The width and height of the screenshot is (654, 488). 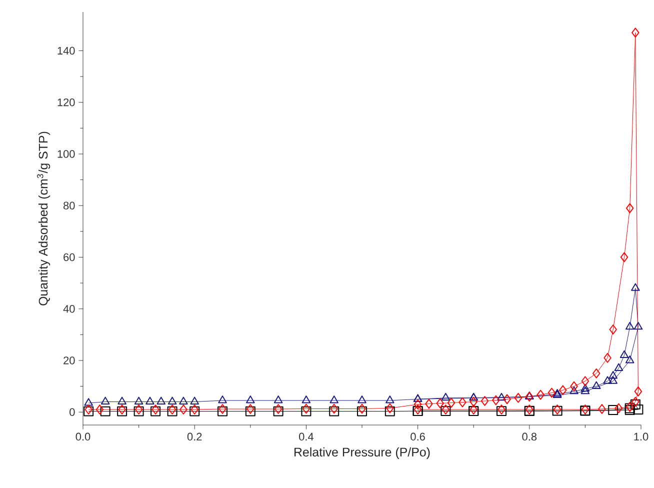 I want to click on y-tick-label: 80, so click(x=69, y=206).